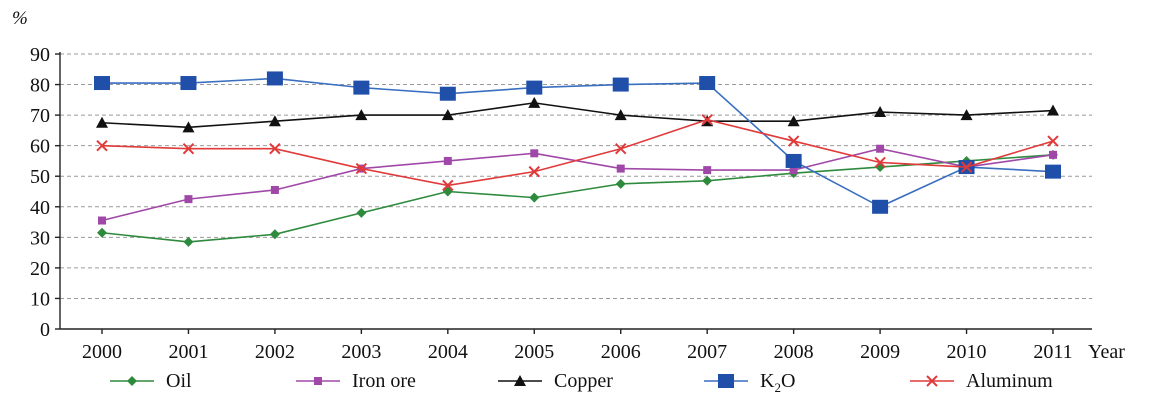 The height and width of the screenshot is (400, 1149). I want to click on x-tick-label: 2007, so click(707, 352).